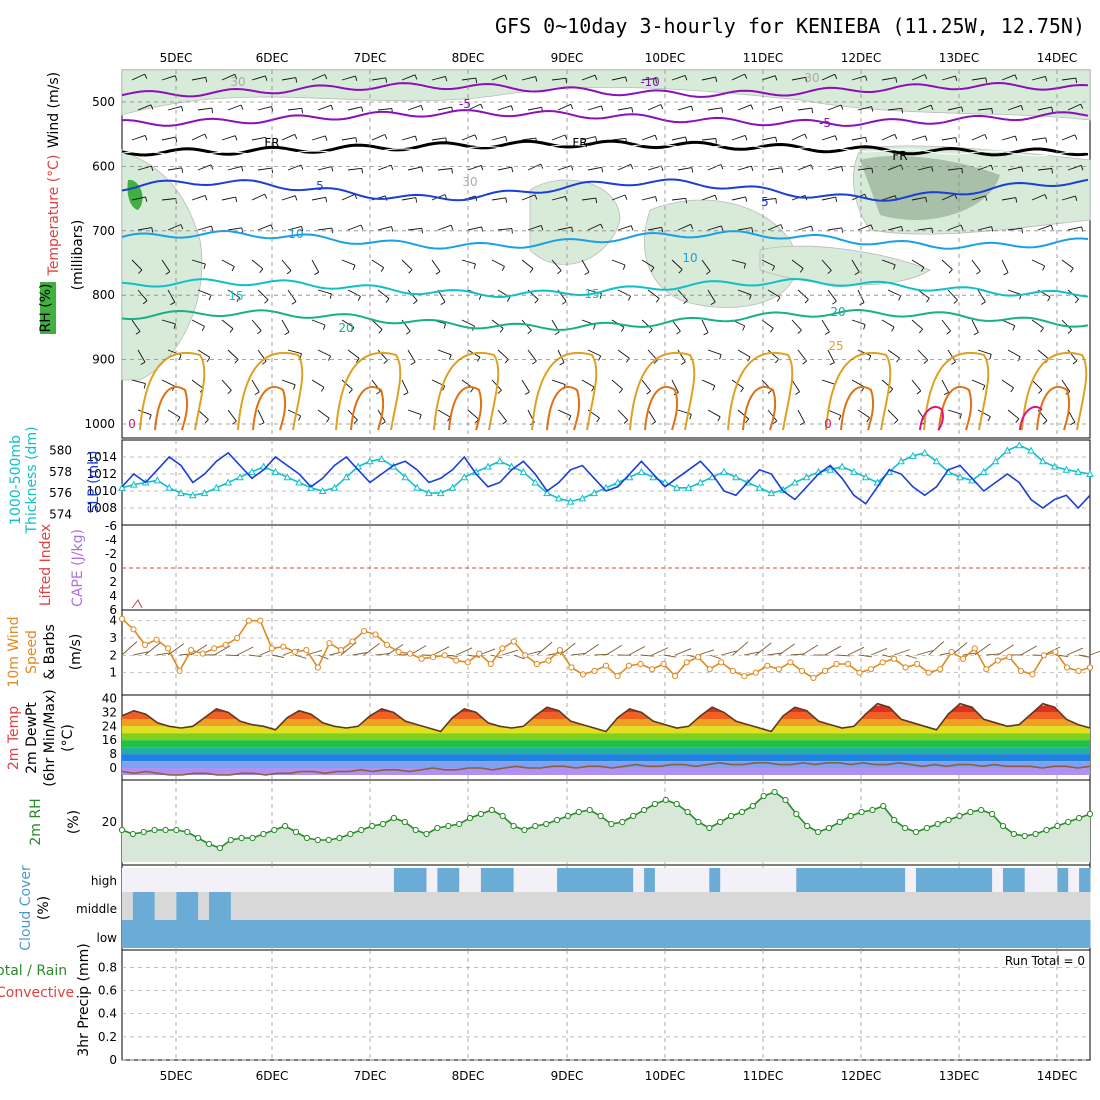  Describe the element at coordinates (113, 673) in the screenshot. I see `wind-tick: 1` at that location.